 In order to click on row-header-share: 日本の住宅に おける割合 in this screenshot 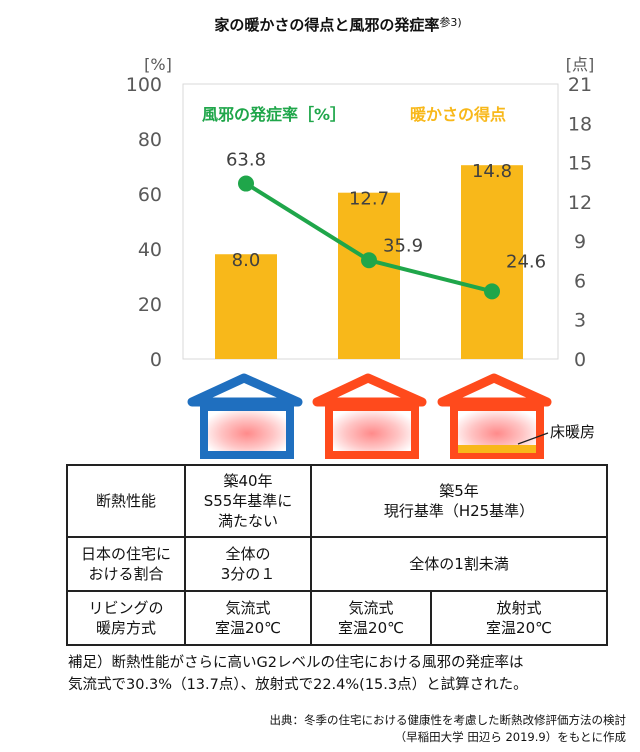, I will do `click(126, 564)`.